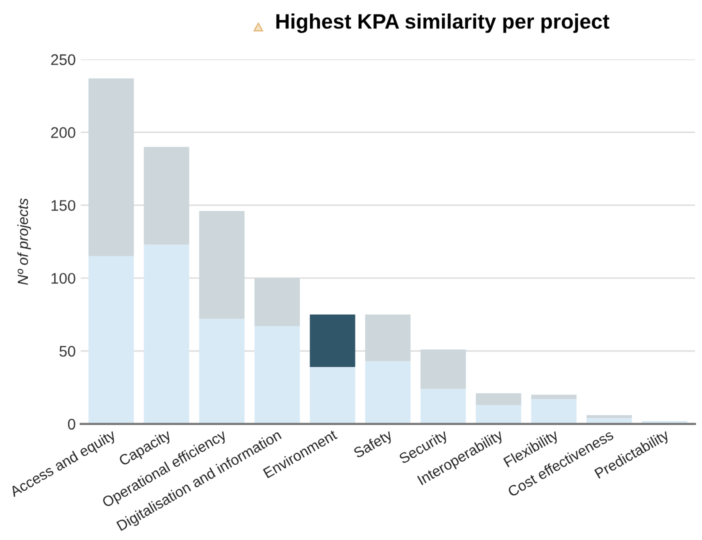 The width and height of the screenshot is (702, 540). Describe the element at coordinates (72, 424) in the screenshot. I see `y-tick-label: 0` at that location.